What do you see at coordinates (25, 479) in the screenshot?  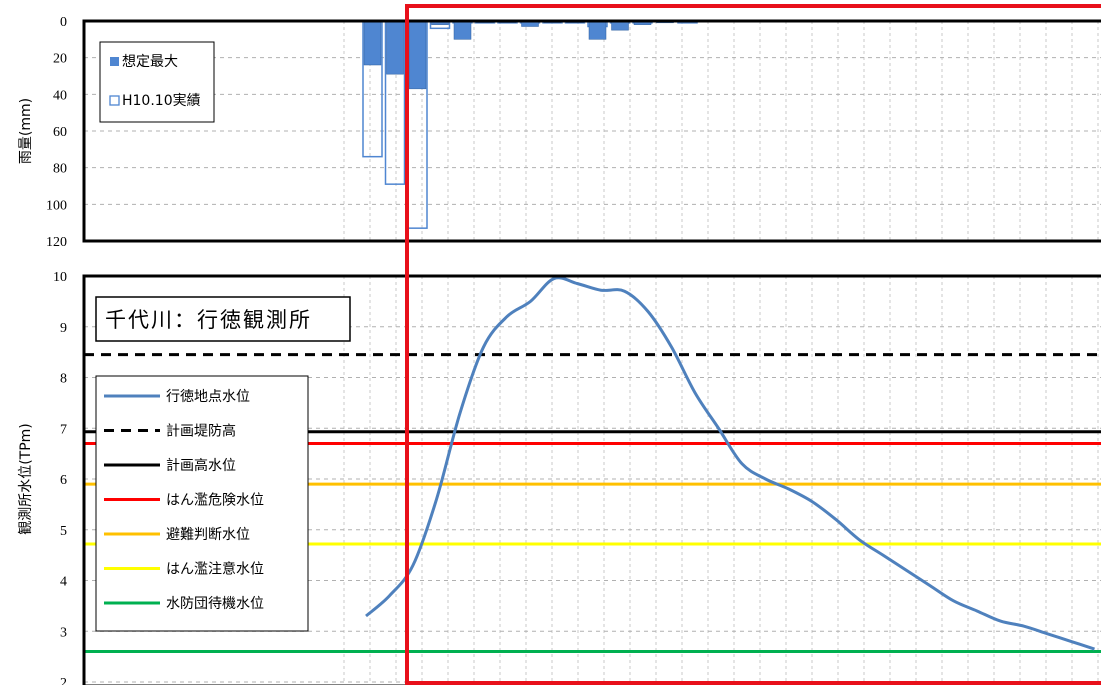 I see `level-y-axis-label: 観測所水位(TPm)` at bounding box center [25, 479].